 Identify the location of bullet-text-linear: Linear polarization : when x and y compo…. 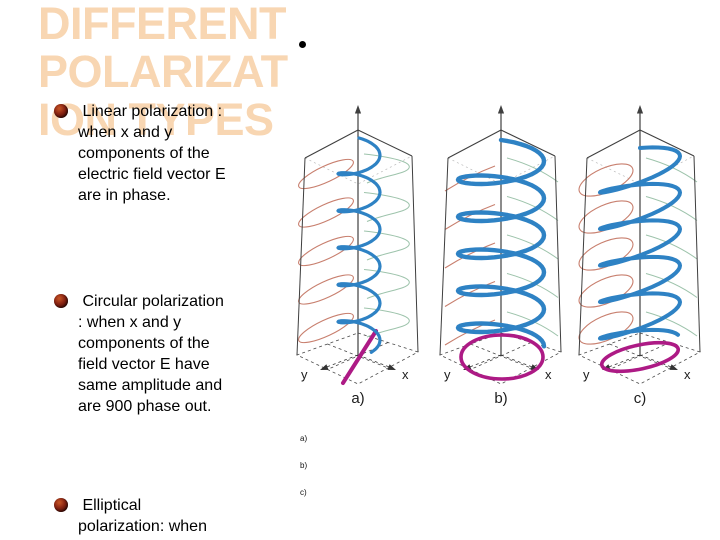
(152, 153).